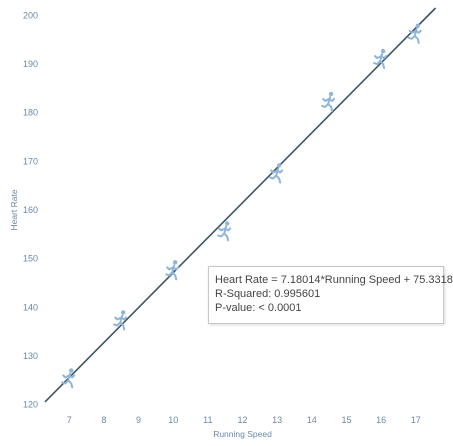 The image size is (453, 446). I want to click on x-tick-label: 14, so click(312, 420).